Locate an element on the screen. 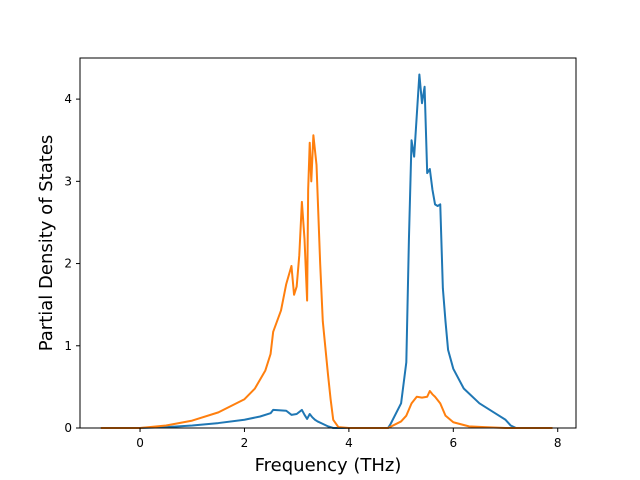 This screenshot has width=640, height=480. y-axis: 0 1 2 3 4 is located at coordinates (72, 263).